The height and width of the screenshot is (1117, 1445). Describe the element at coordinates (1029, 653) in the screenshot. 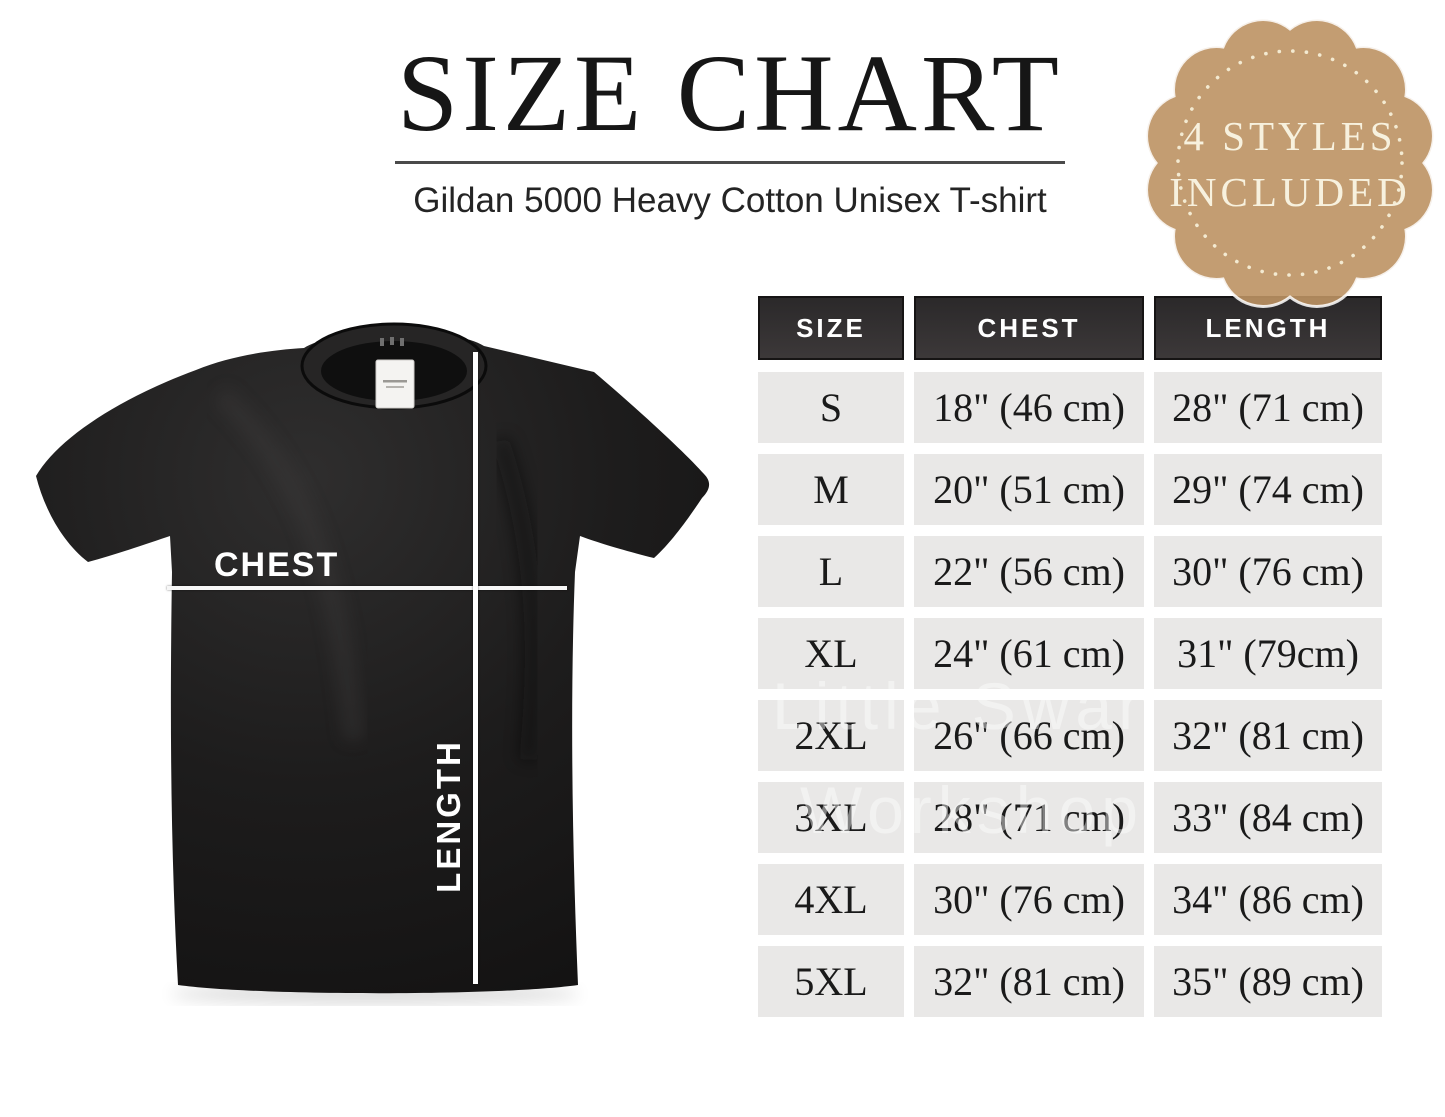

I see `cell-chest: 24" (61 cm)` at that location.